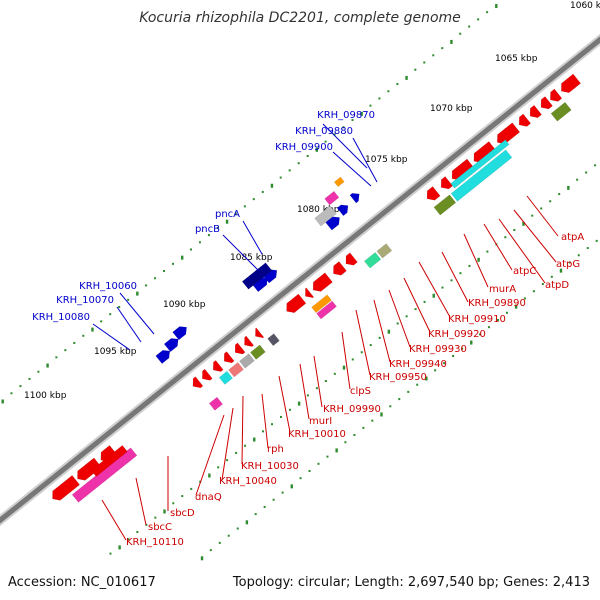 The height and width of the screenshot is (600, 600). I want to click on gene-label-KRH_10010: KRH_10010, so click(317, 434).